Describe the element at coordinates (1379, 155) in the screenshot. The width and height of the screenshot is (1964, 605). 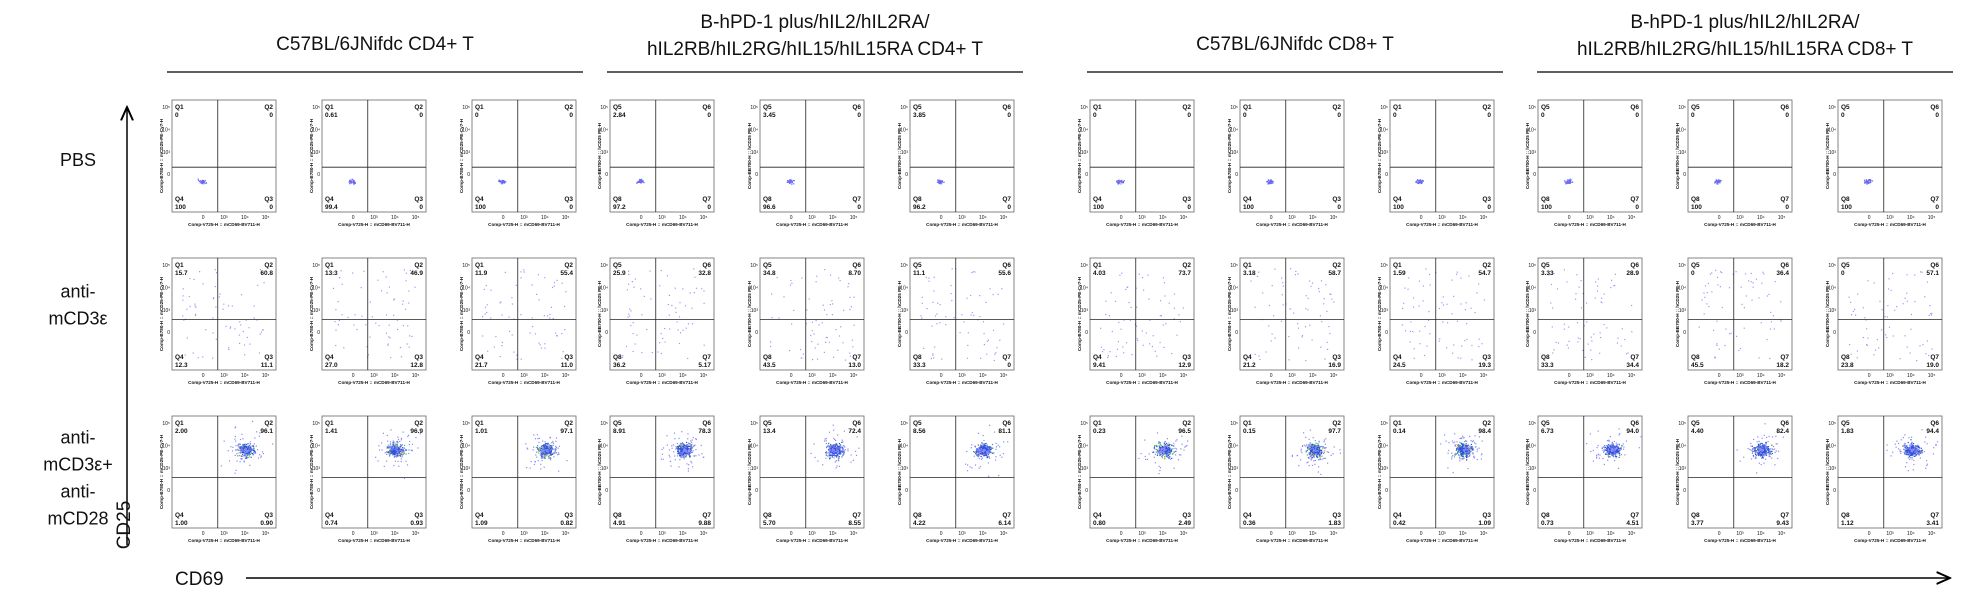
I see `y-axis-label: Comp-B780-H :: mCD25-PE-Cy7-H` at that location.